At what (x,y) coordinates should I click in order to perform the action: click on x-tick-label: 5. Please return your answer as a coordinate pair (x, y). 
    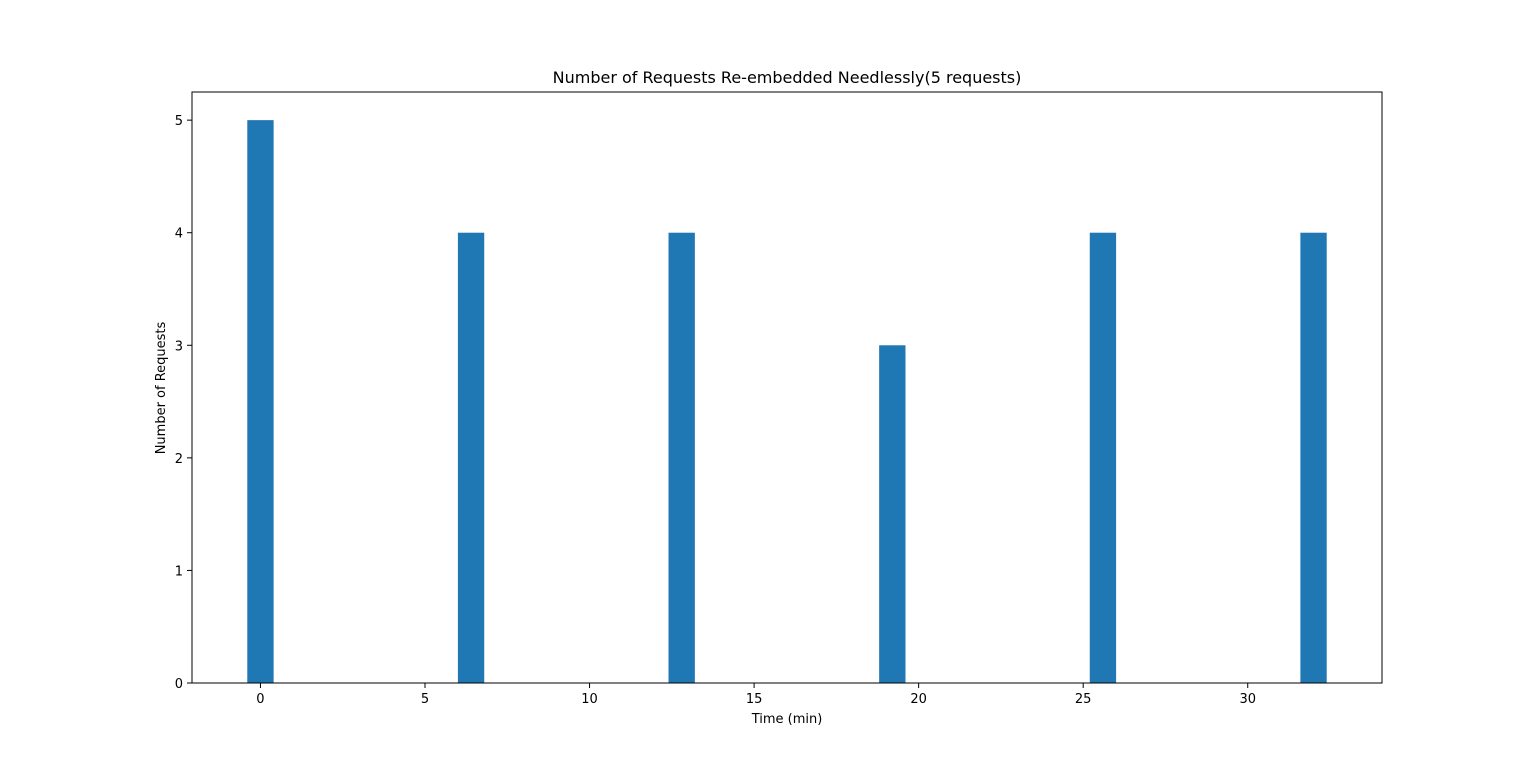
    Looking at the image, I should click on (425, 699).